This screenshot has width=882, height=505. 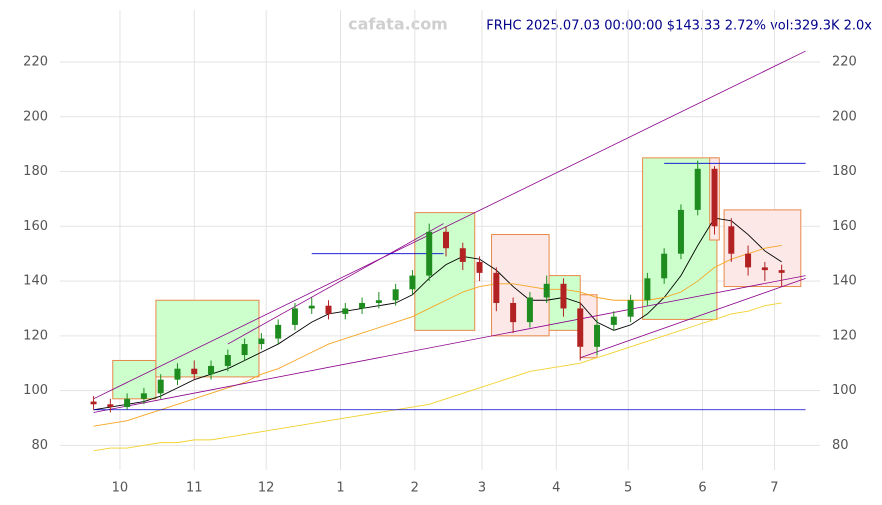 I want to click on watermark: cafata.com, so click(x=398, y=24).